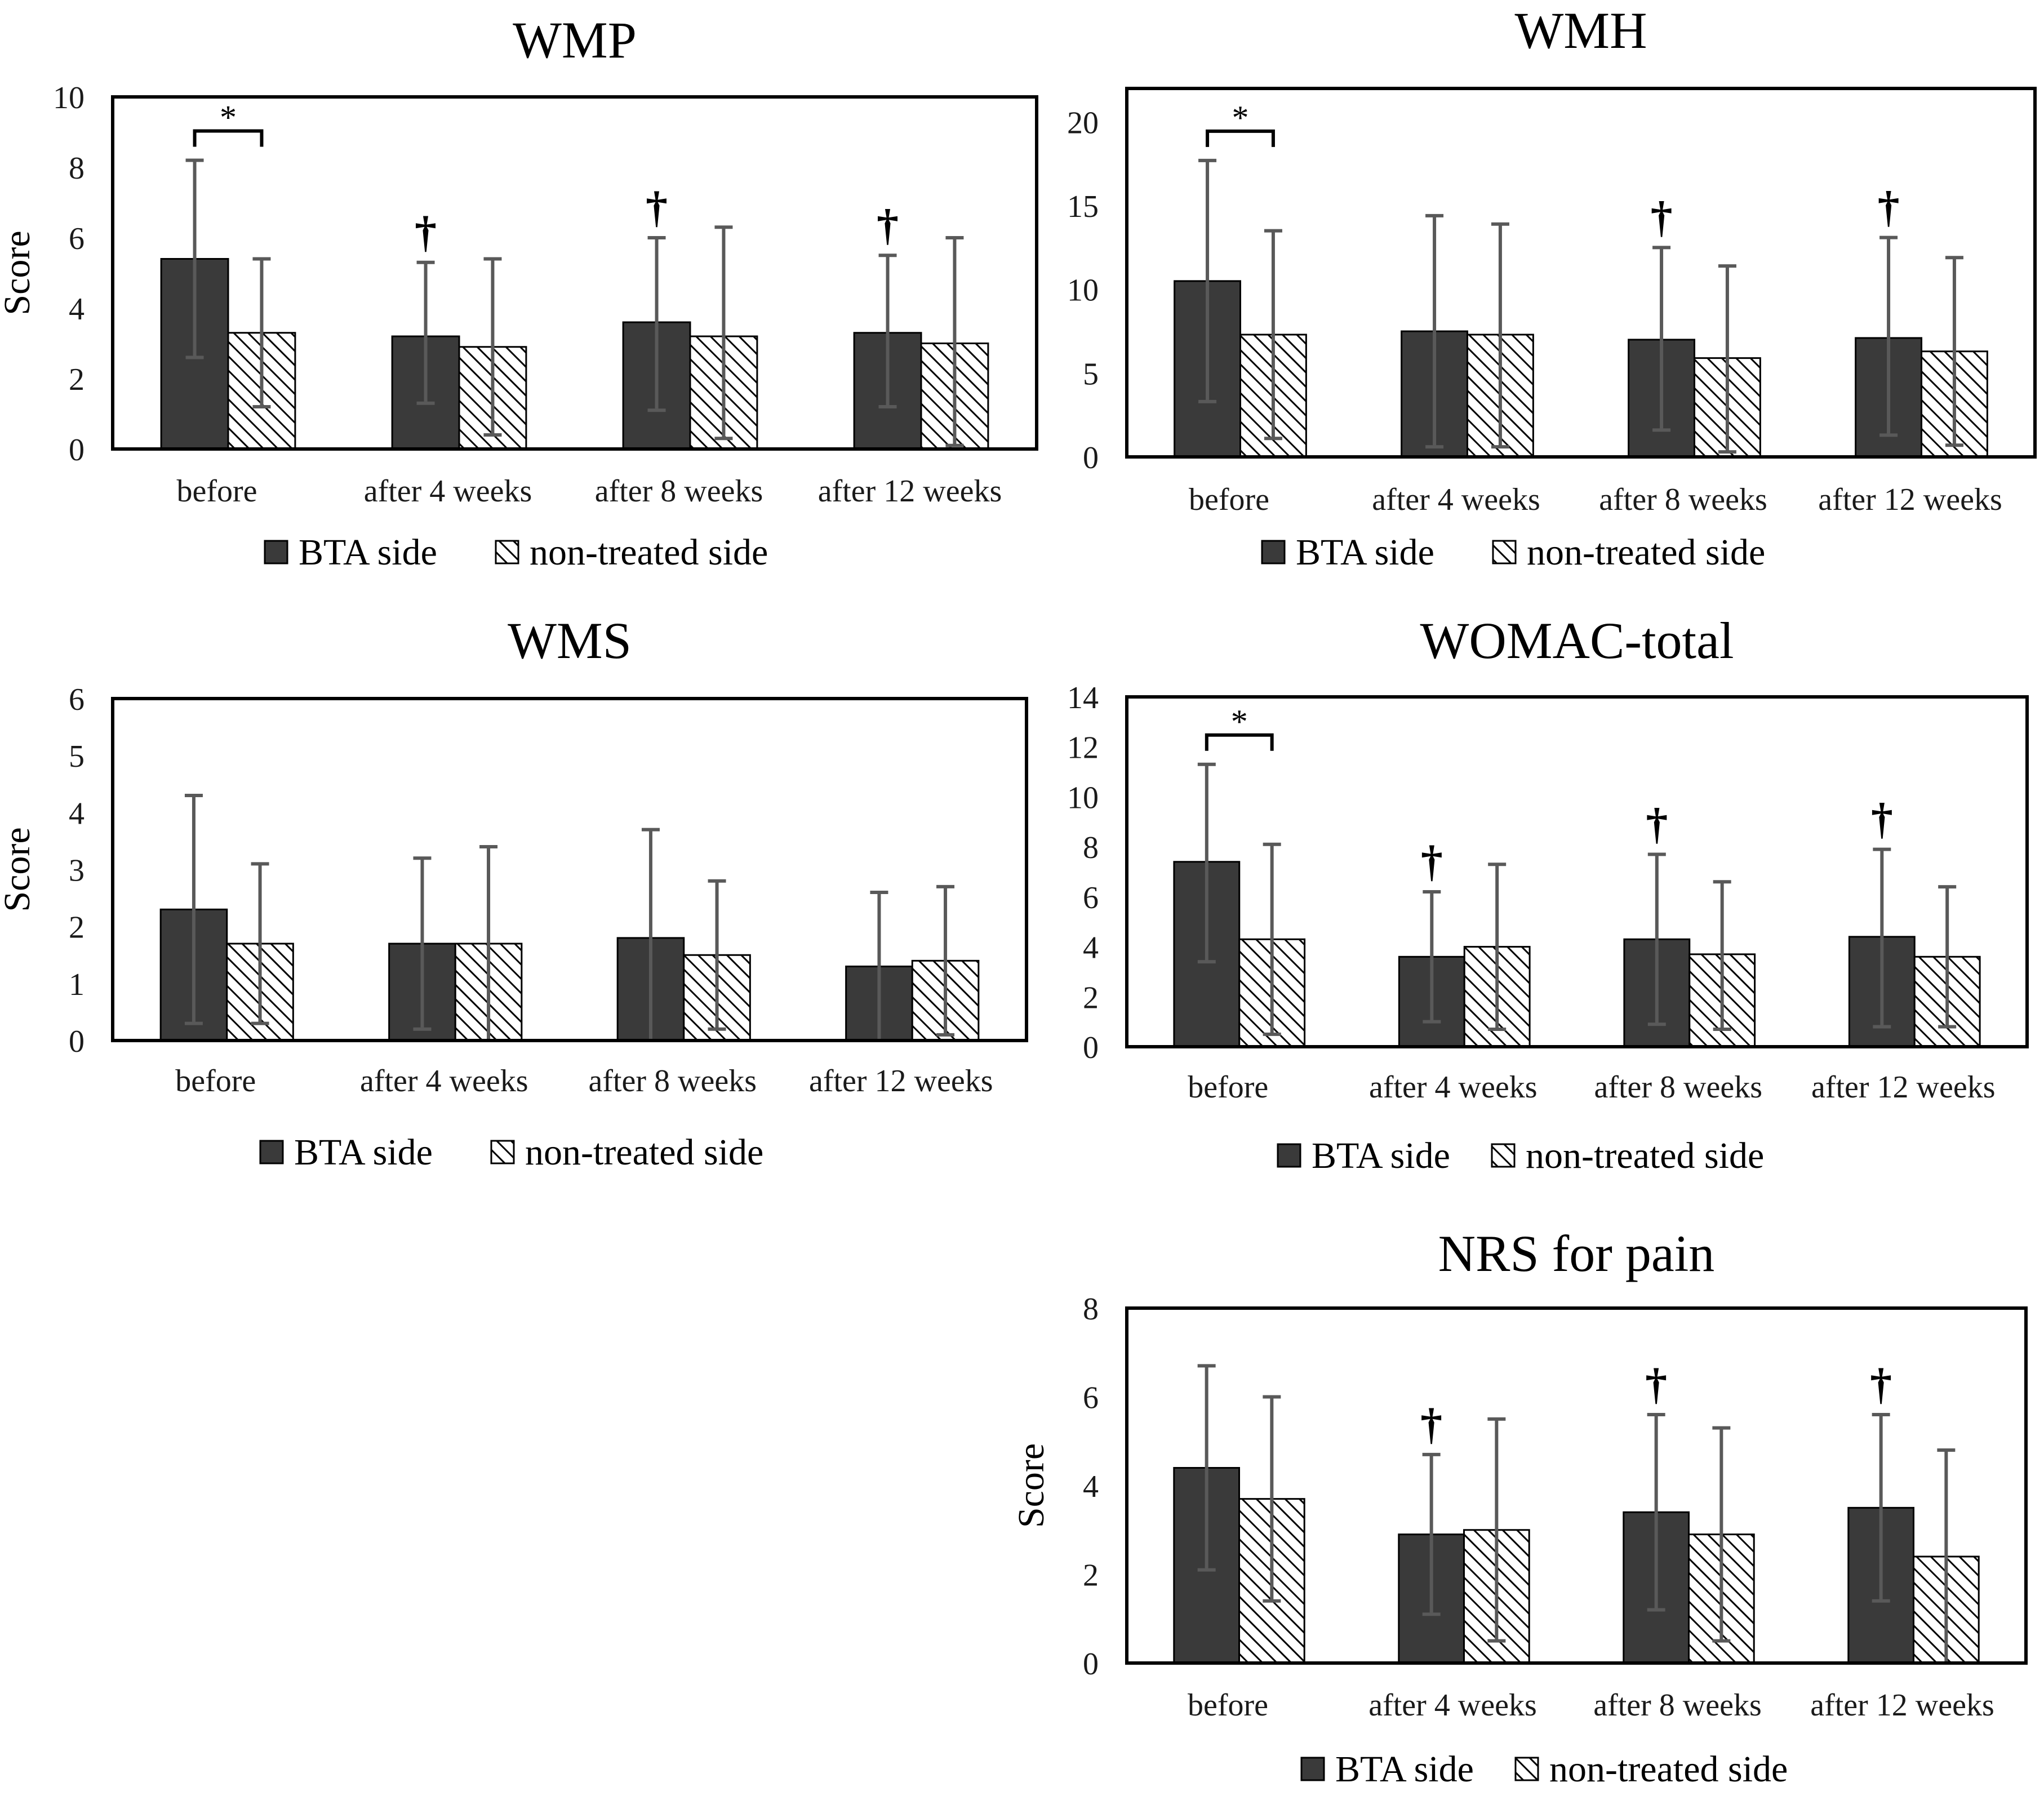 The height and width of the screenshot is (1796, 2044). Describe the element at coordinates (444, 1081) in the screenshot. I see `wms-category-label: after 4 weeks` at that location.